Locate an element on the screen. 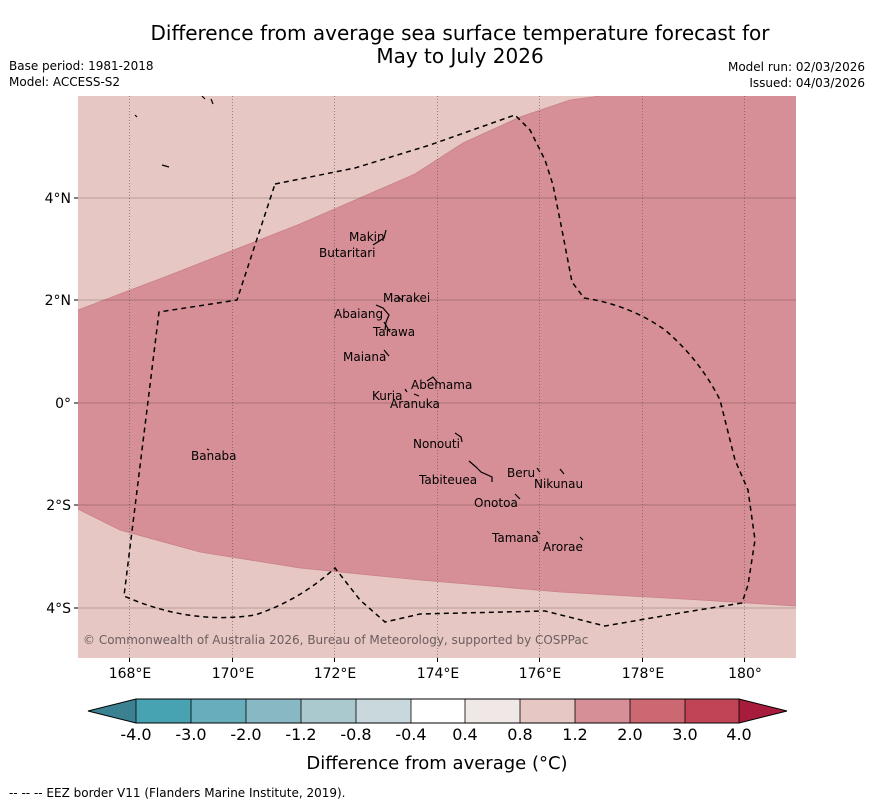  lat-tick-label: 2°S is located at coordinates (58, 506).